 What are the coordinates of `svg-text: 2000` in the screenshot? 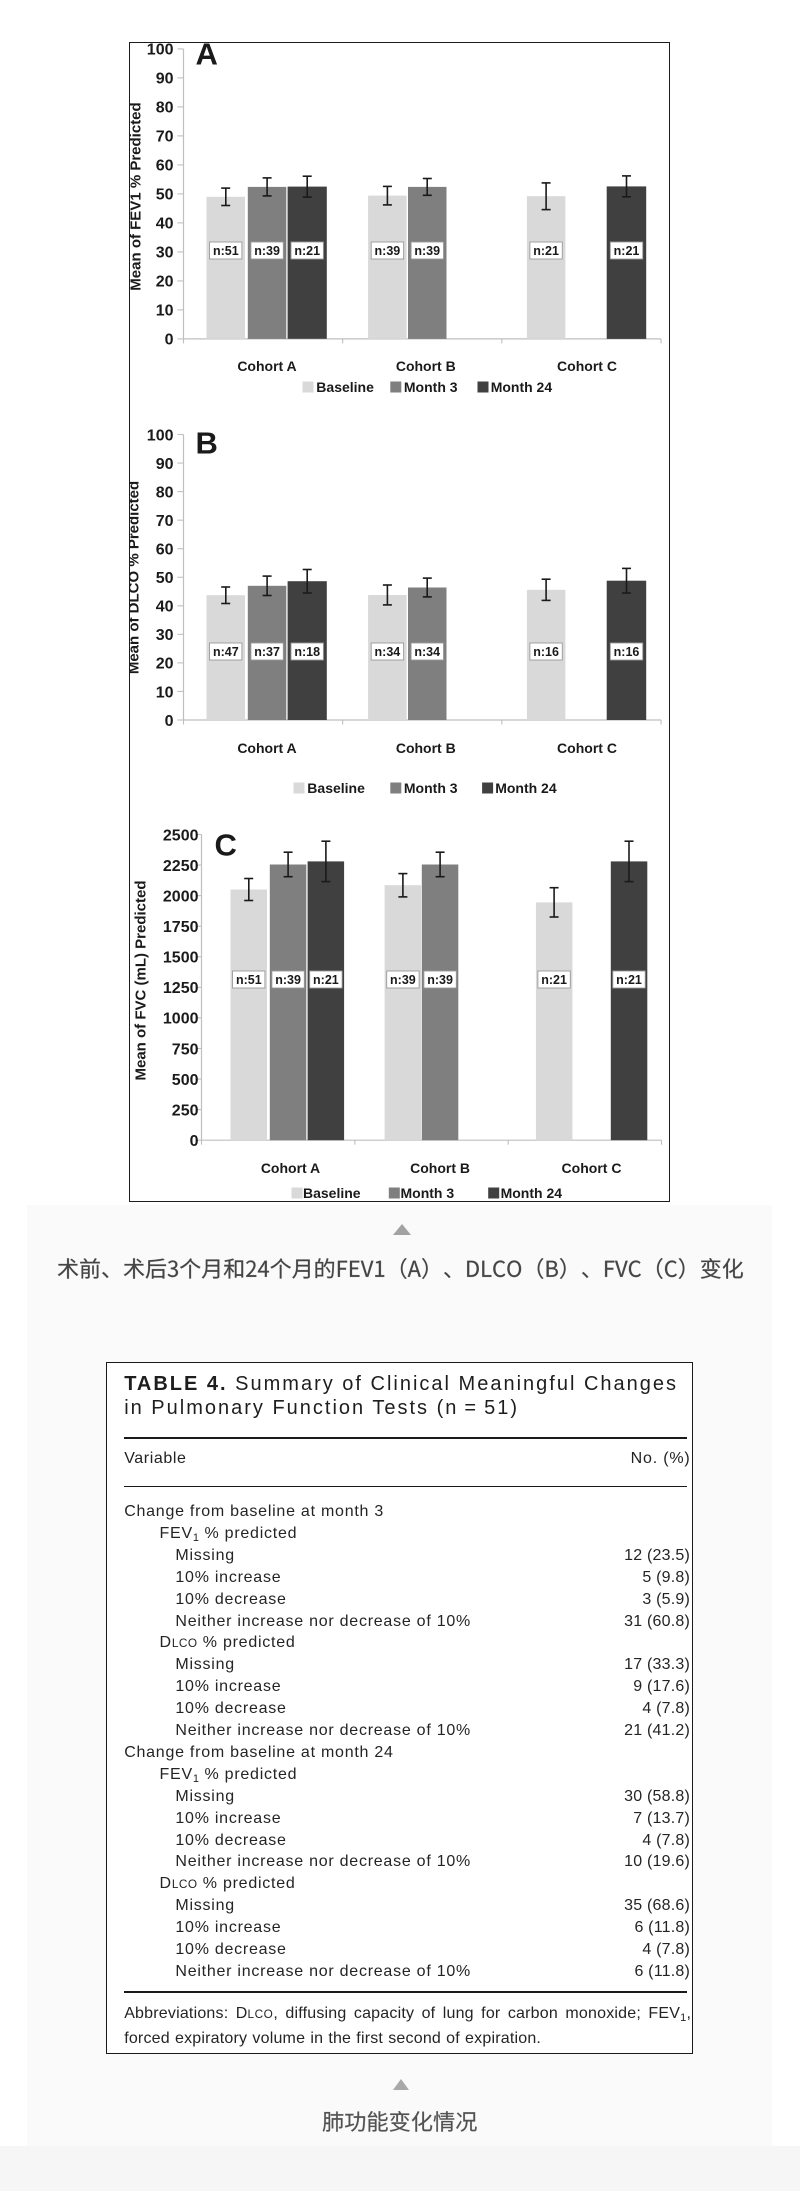 It's located at (181, 896).